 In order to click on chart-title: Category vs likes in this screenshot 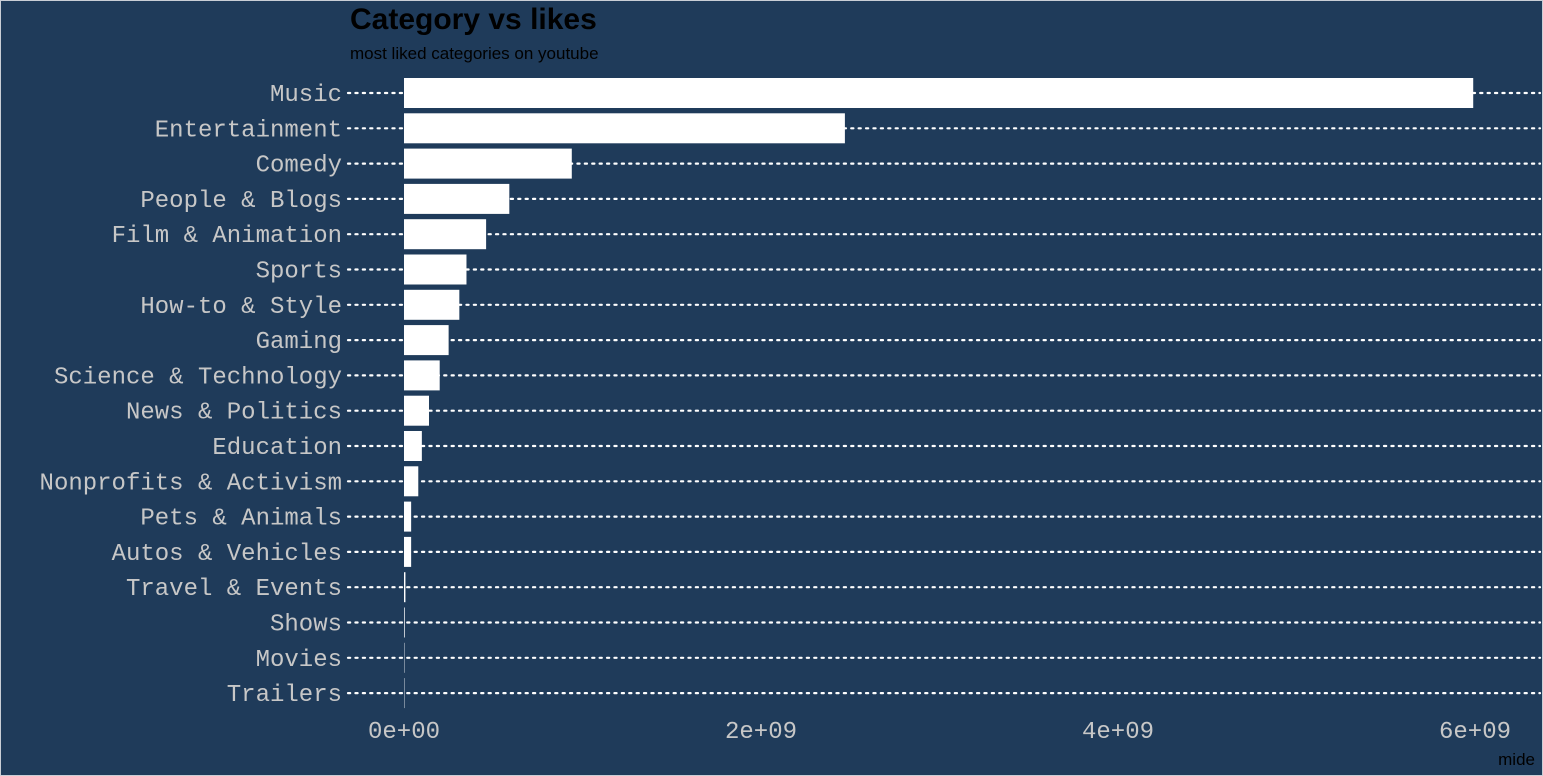, I will do `click(473, 19)`.